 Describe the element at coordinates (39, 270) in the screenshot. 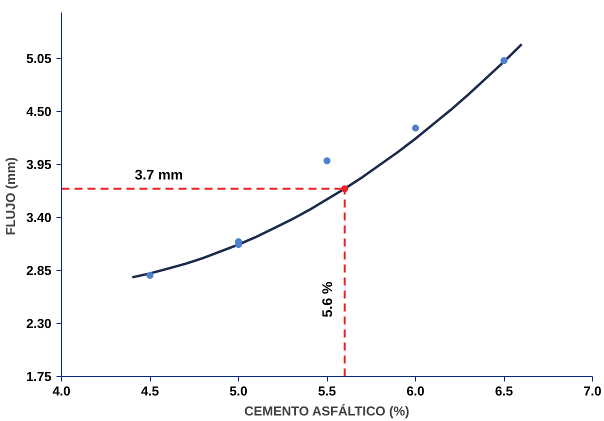

I see `y-tick-label: 2.85` at that location.